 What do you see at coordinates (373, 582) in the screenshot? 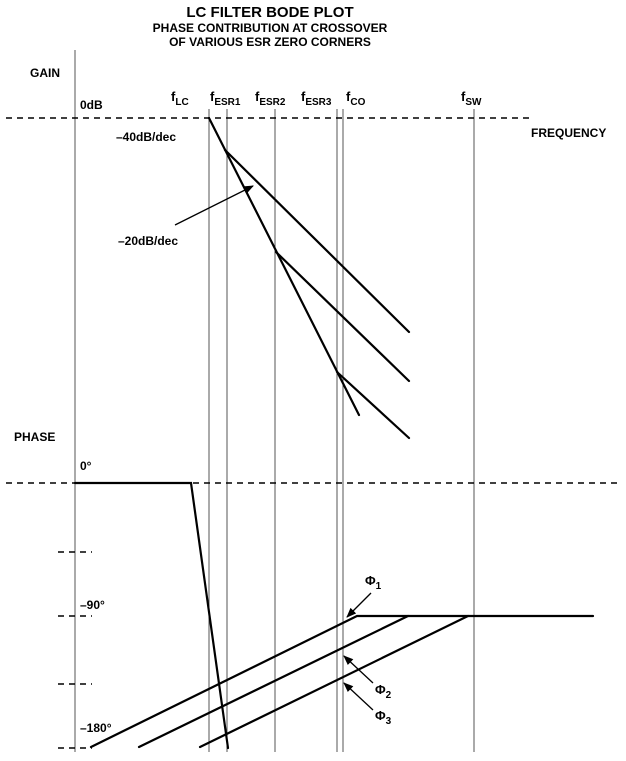
I see `phi-1-label: Φ1` at bounding box center [373, 582].